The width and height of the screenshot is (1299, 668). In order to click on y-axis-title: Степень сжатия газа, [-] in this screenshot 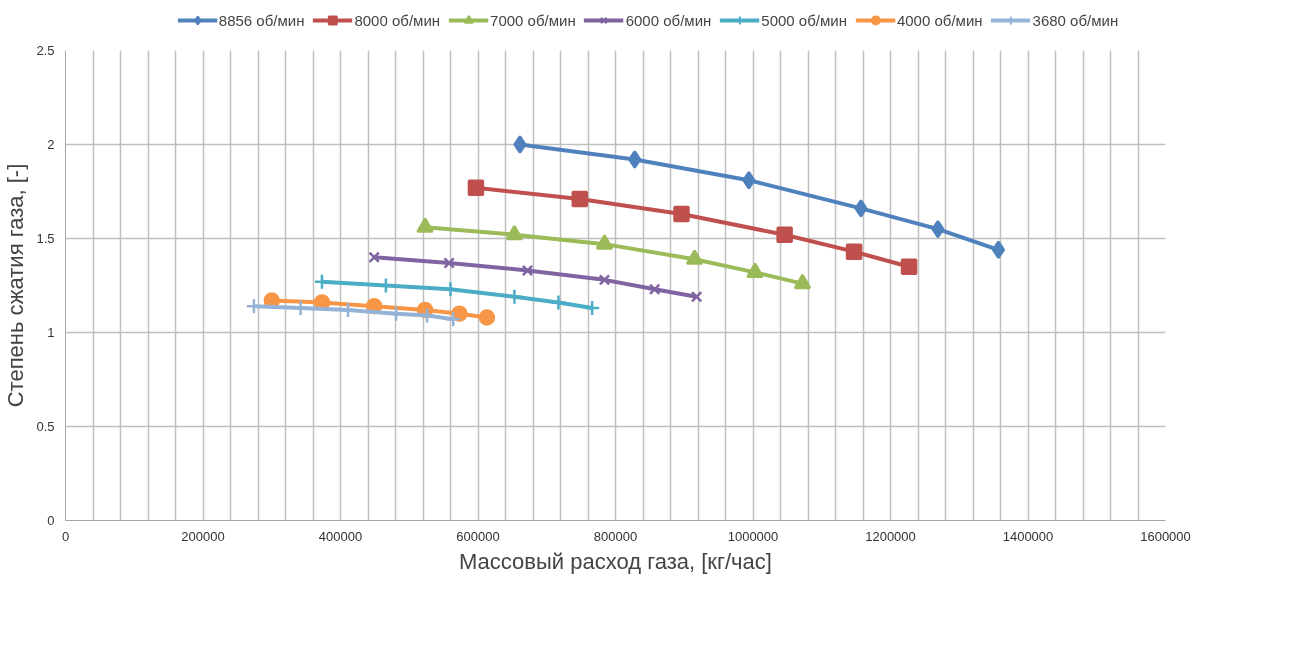, I will do `click(16, 285)`.